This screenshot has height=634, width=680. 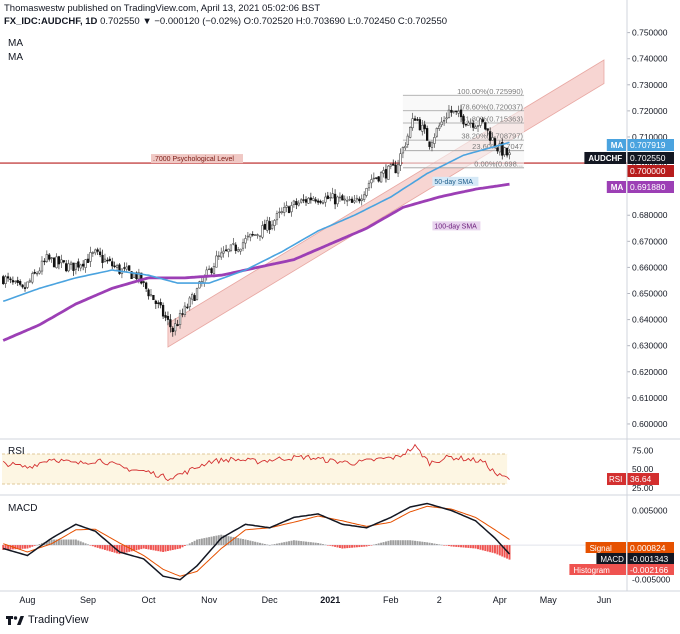 I want to click on time-tick-label: Oct, so click(x=149, y=600).